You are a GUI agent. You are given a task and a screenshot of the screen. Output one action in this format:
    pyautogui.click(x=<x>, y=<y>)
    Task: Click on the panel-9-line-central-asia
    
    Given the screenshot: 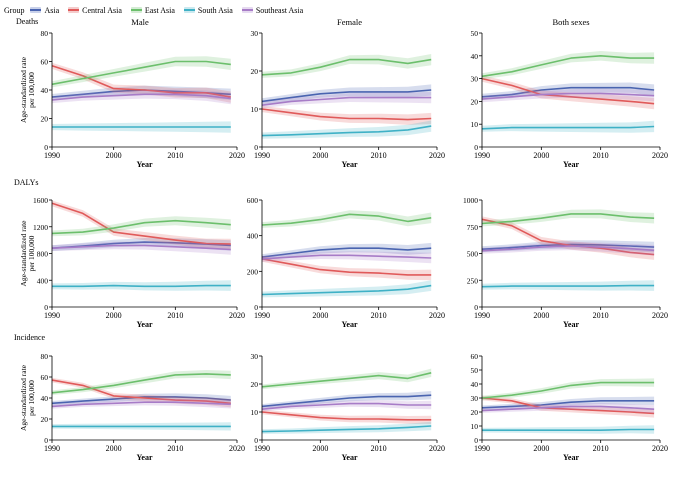 What is the action you would take?
    pyautogui.click(x=568, y=406)
    